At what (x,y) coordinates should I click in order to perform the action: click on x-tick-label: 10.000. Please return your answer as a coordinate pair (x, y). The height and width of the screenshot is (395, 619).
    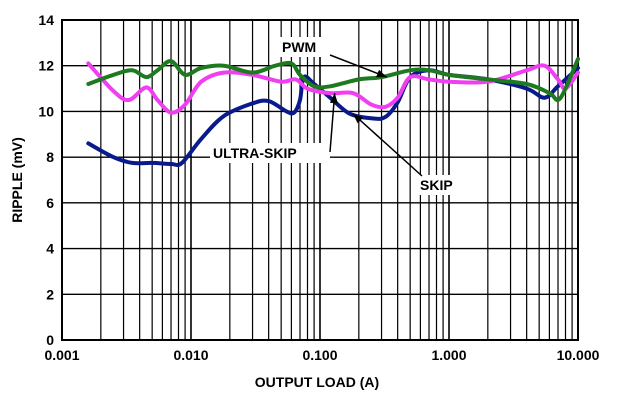
    Looking at the image, I should click on (578, 355).